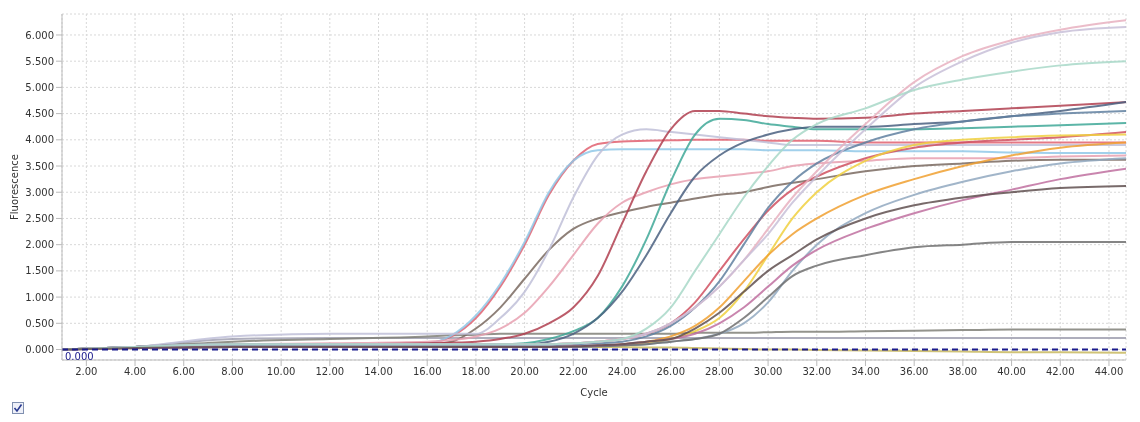  What do you see at coordinates (39, 166) in the screenshot?
I see `y-tick-label: 3.500` at bounding box center [39, 166].